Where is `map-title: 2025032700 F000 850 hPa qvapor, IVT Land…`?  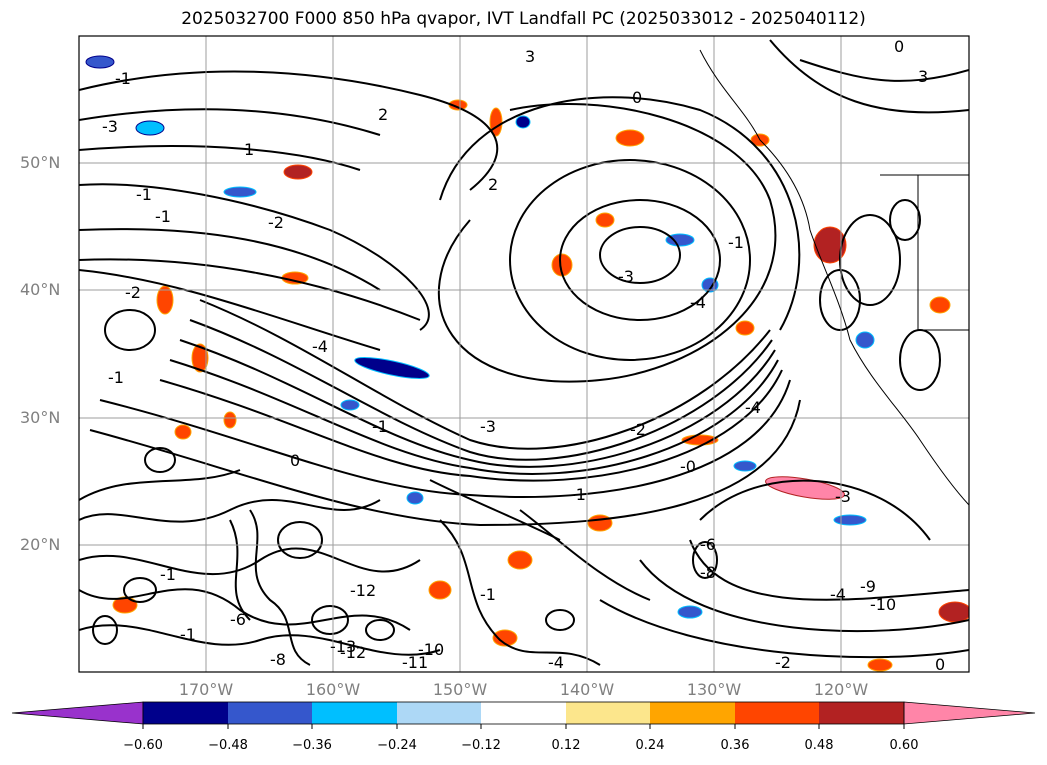 map-title: 2025032700 F000 850 hPa qvapor, IVT Land… is located at coordinates (523, 19).